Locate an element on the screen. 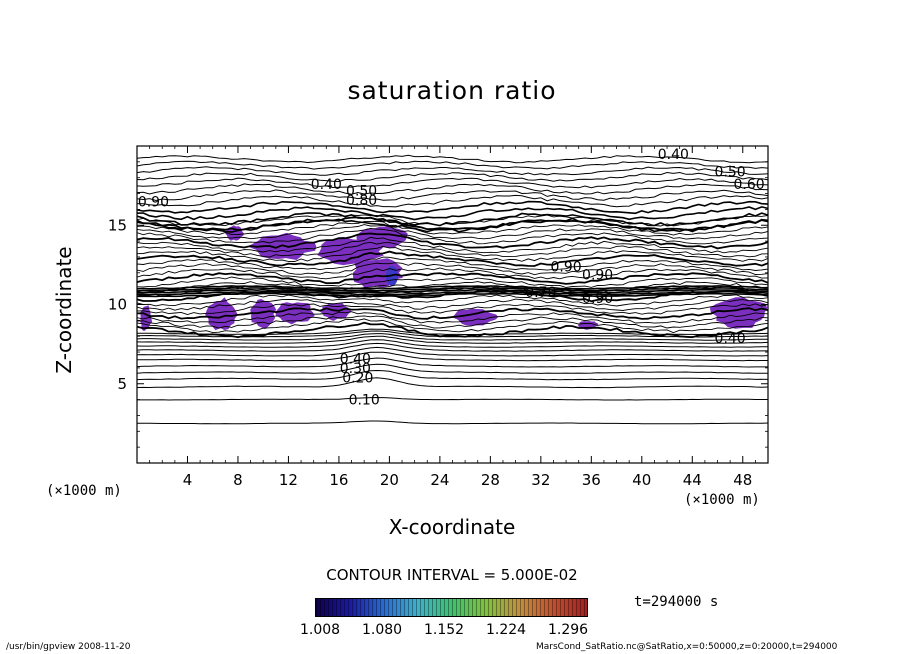 This screenshot has height=654, width=904. contour-label: 0.20 is located at coordinates (357, 378).